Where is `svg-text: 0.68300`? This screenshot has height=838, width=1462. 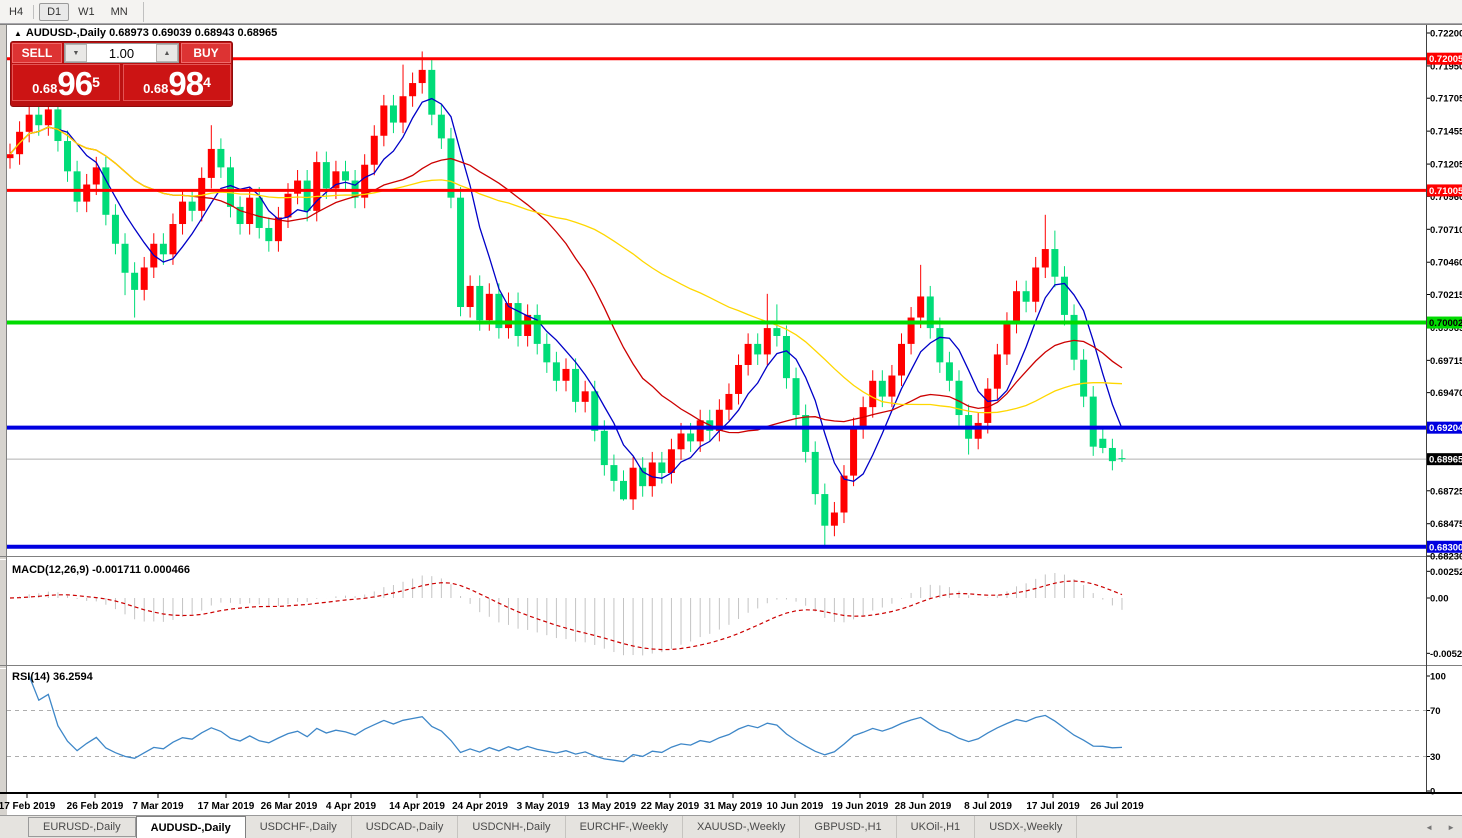 svg-text: 0.68300 is located at coordinates (1445, 547).